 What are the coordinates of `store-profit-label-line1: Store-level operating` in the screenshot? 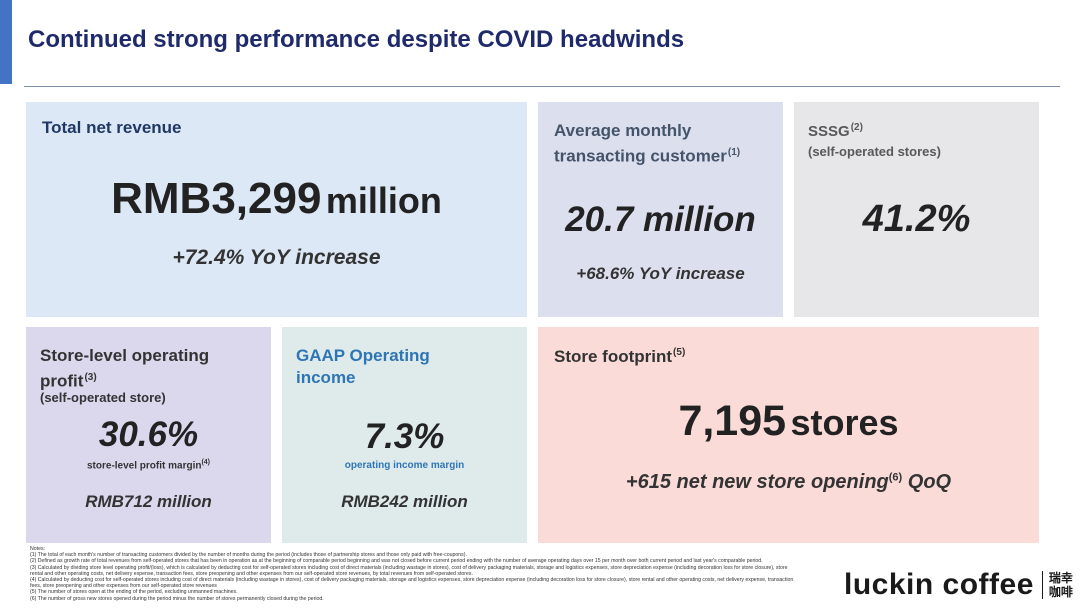 It's located at (125, 355).